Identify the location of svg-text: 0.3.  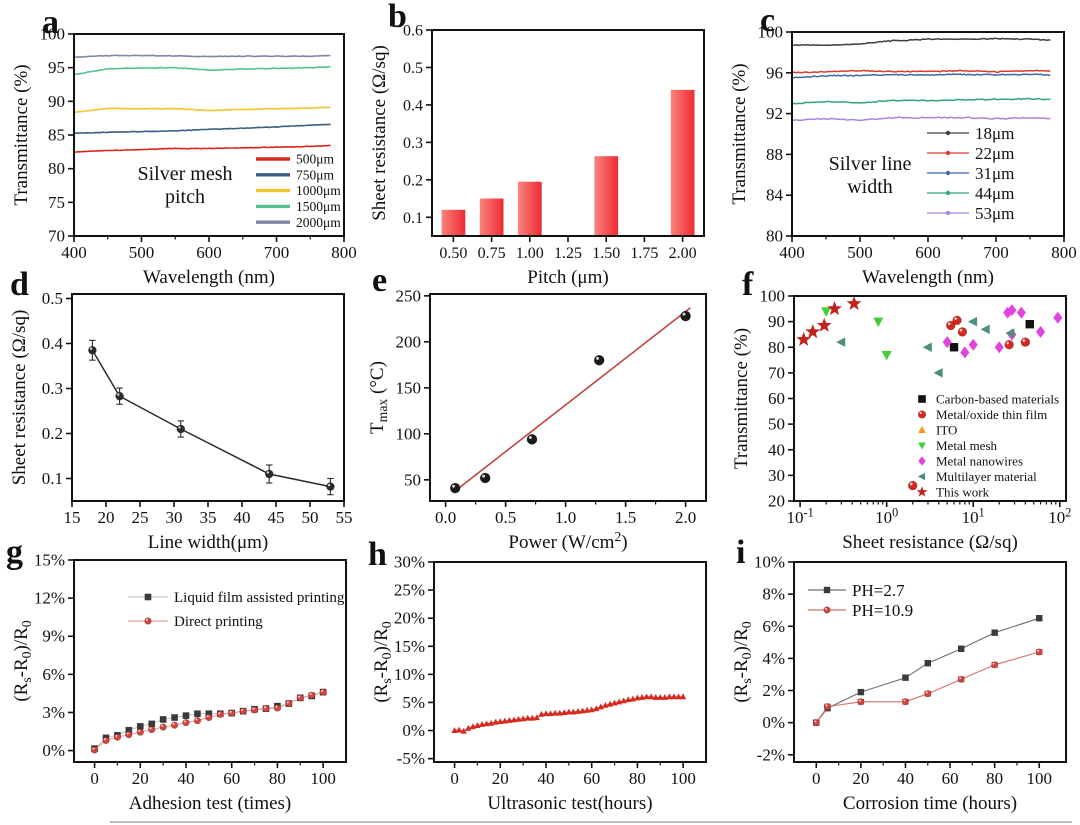
(52, 388).